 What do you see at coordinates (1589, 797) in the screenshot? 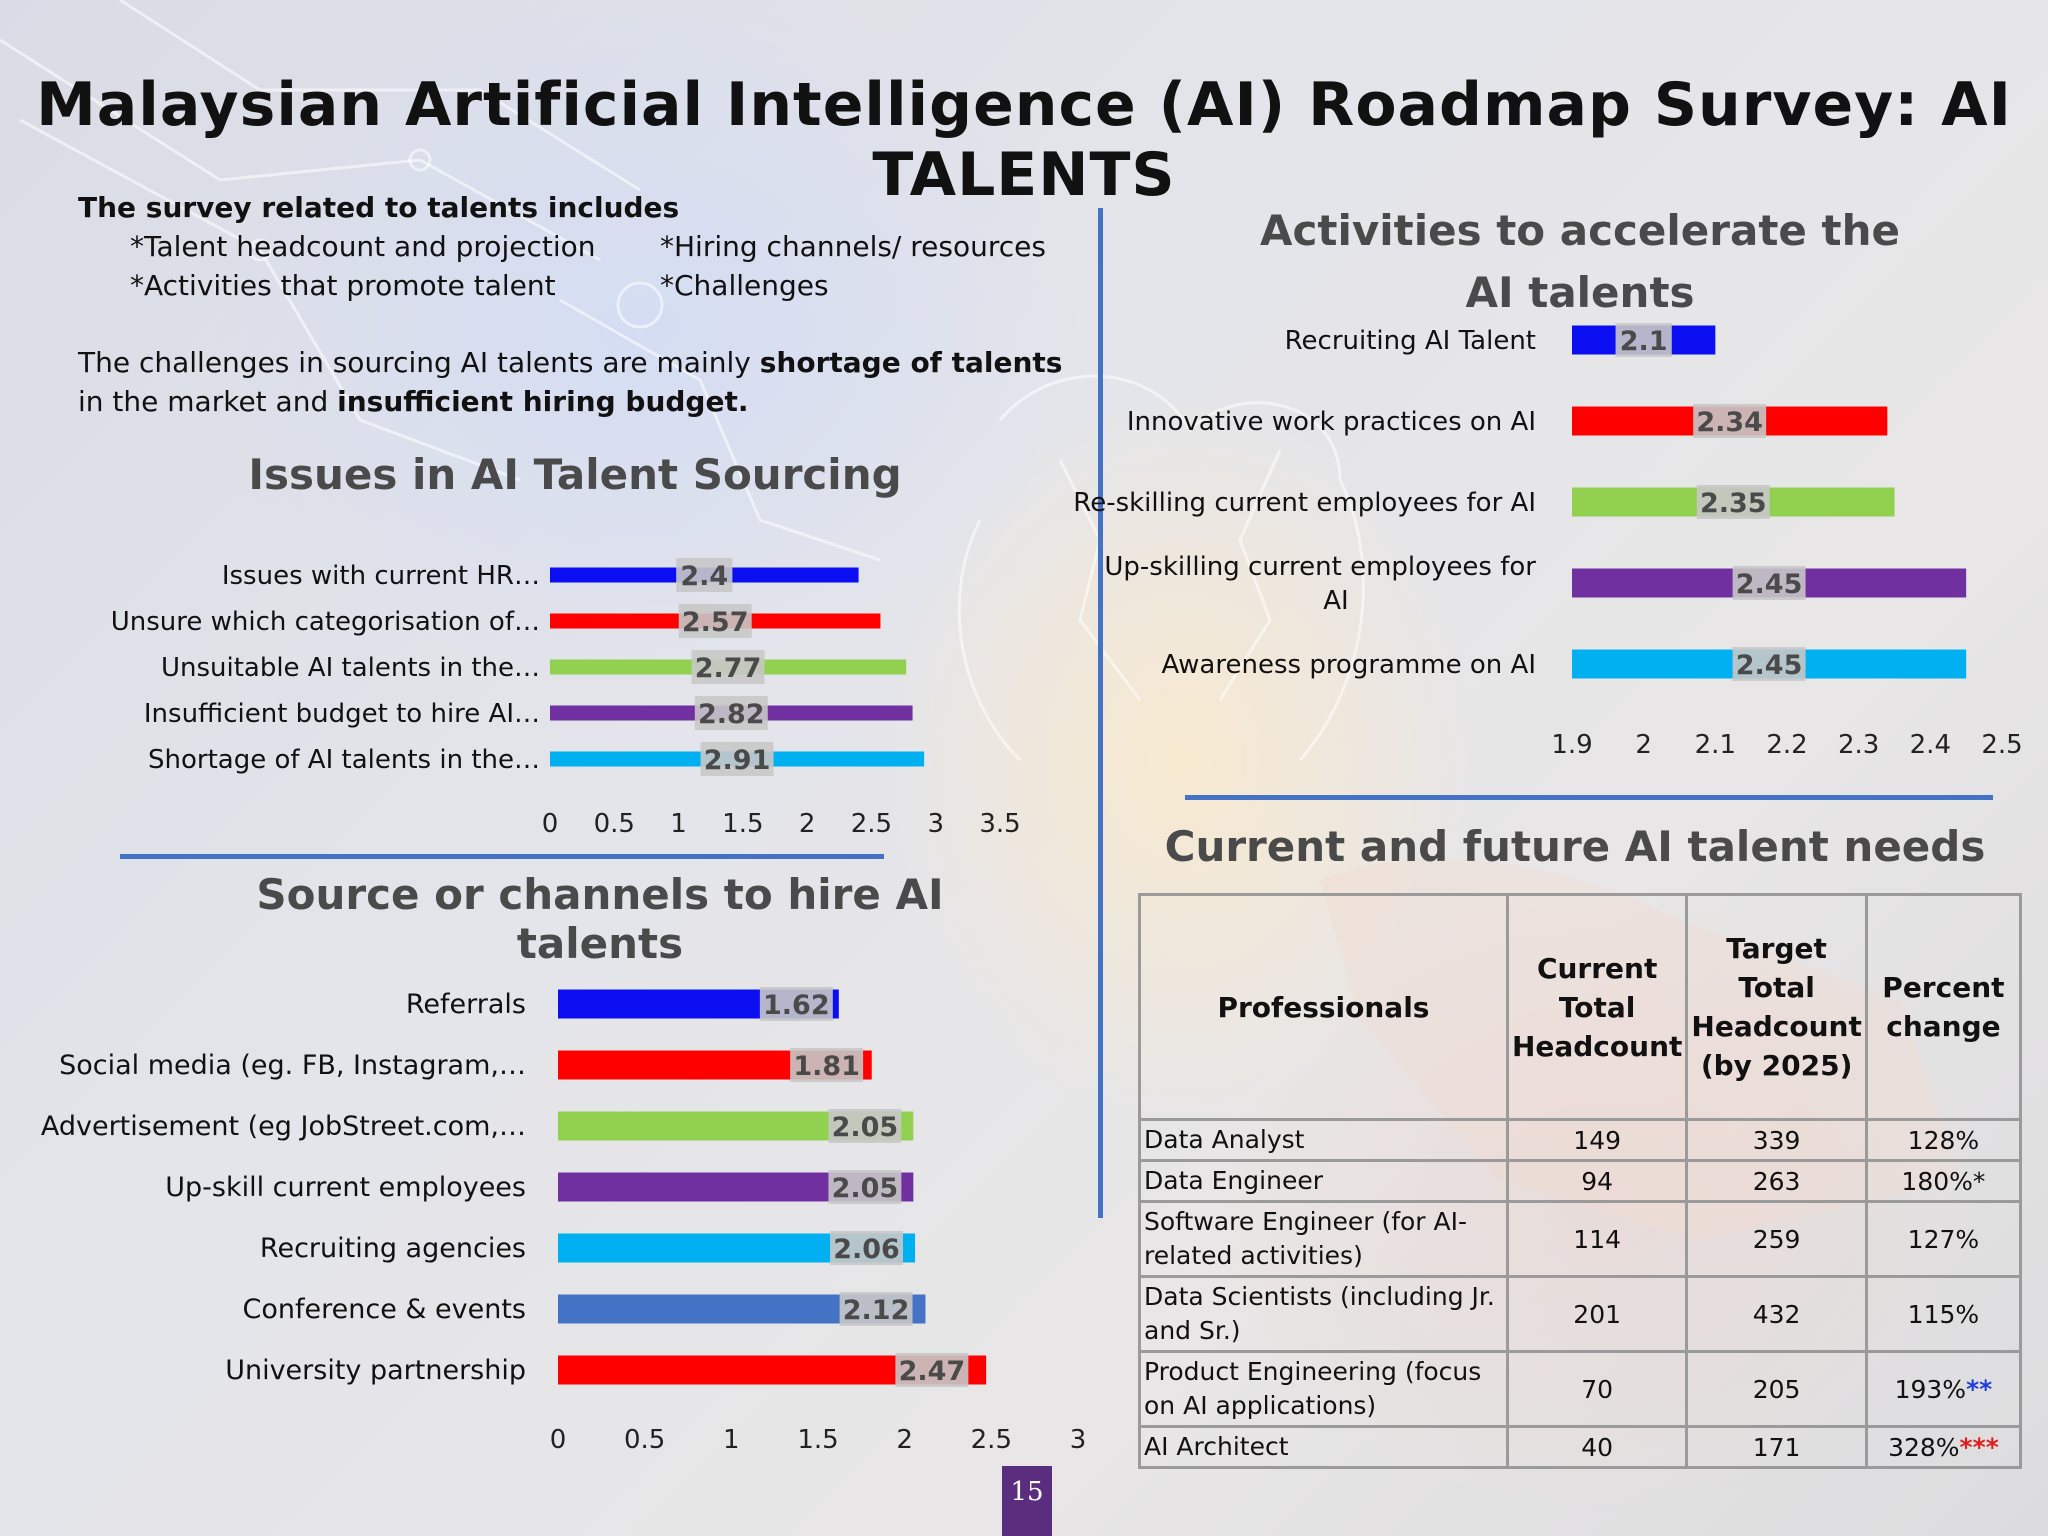
I see `right-divider` at bounding box center [1589, 797].